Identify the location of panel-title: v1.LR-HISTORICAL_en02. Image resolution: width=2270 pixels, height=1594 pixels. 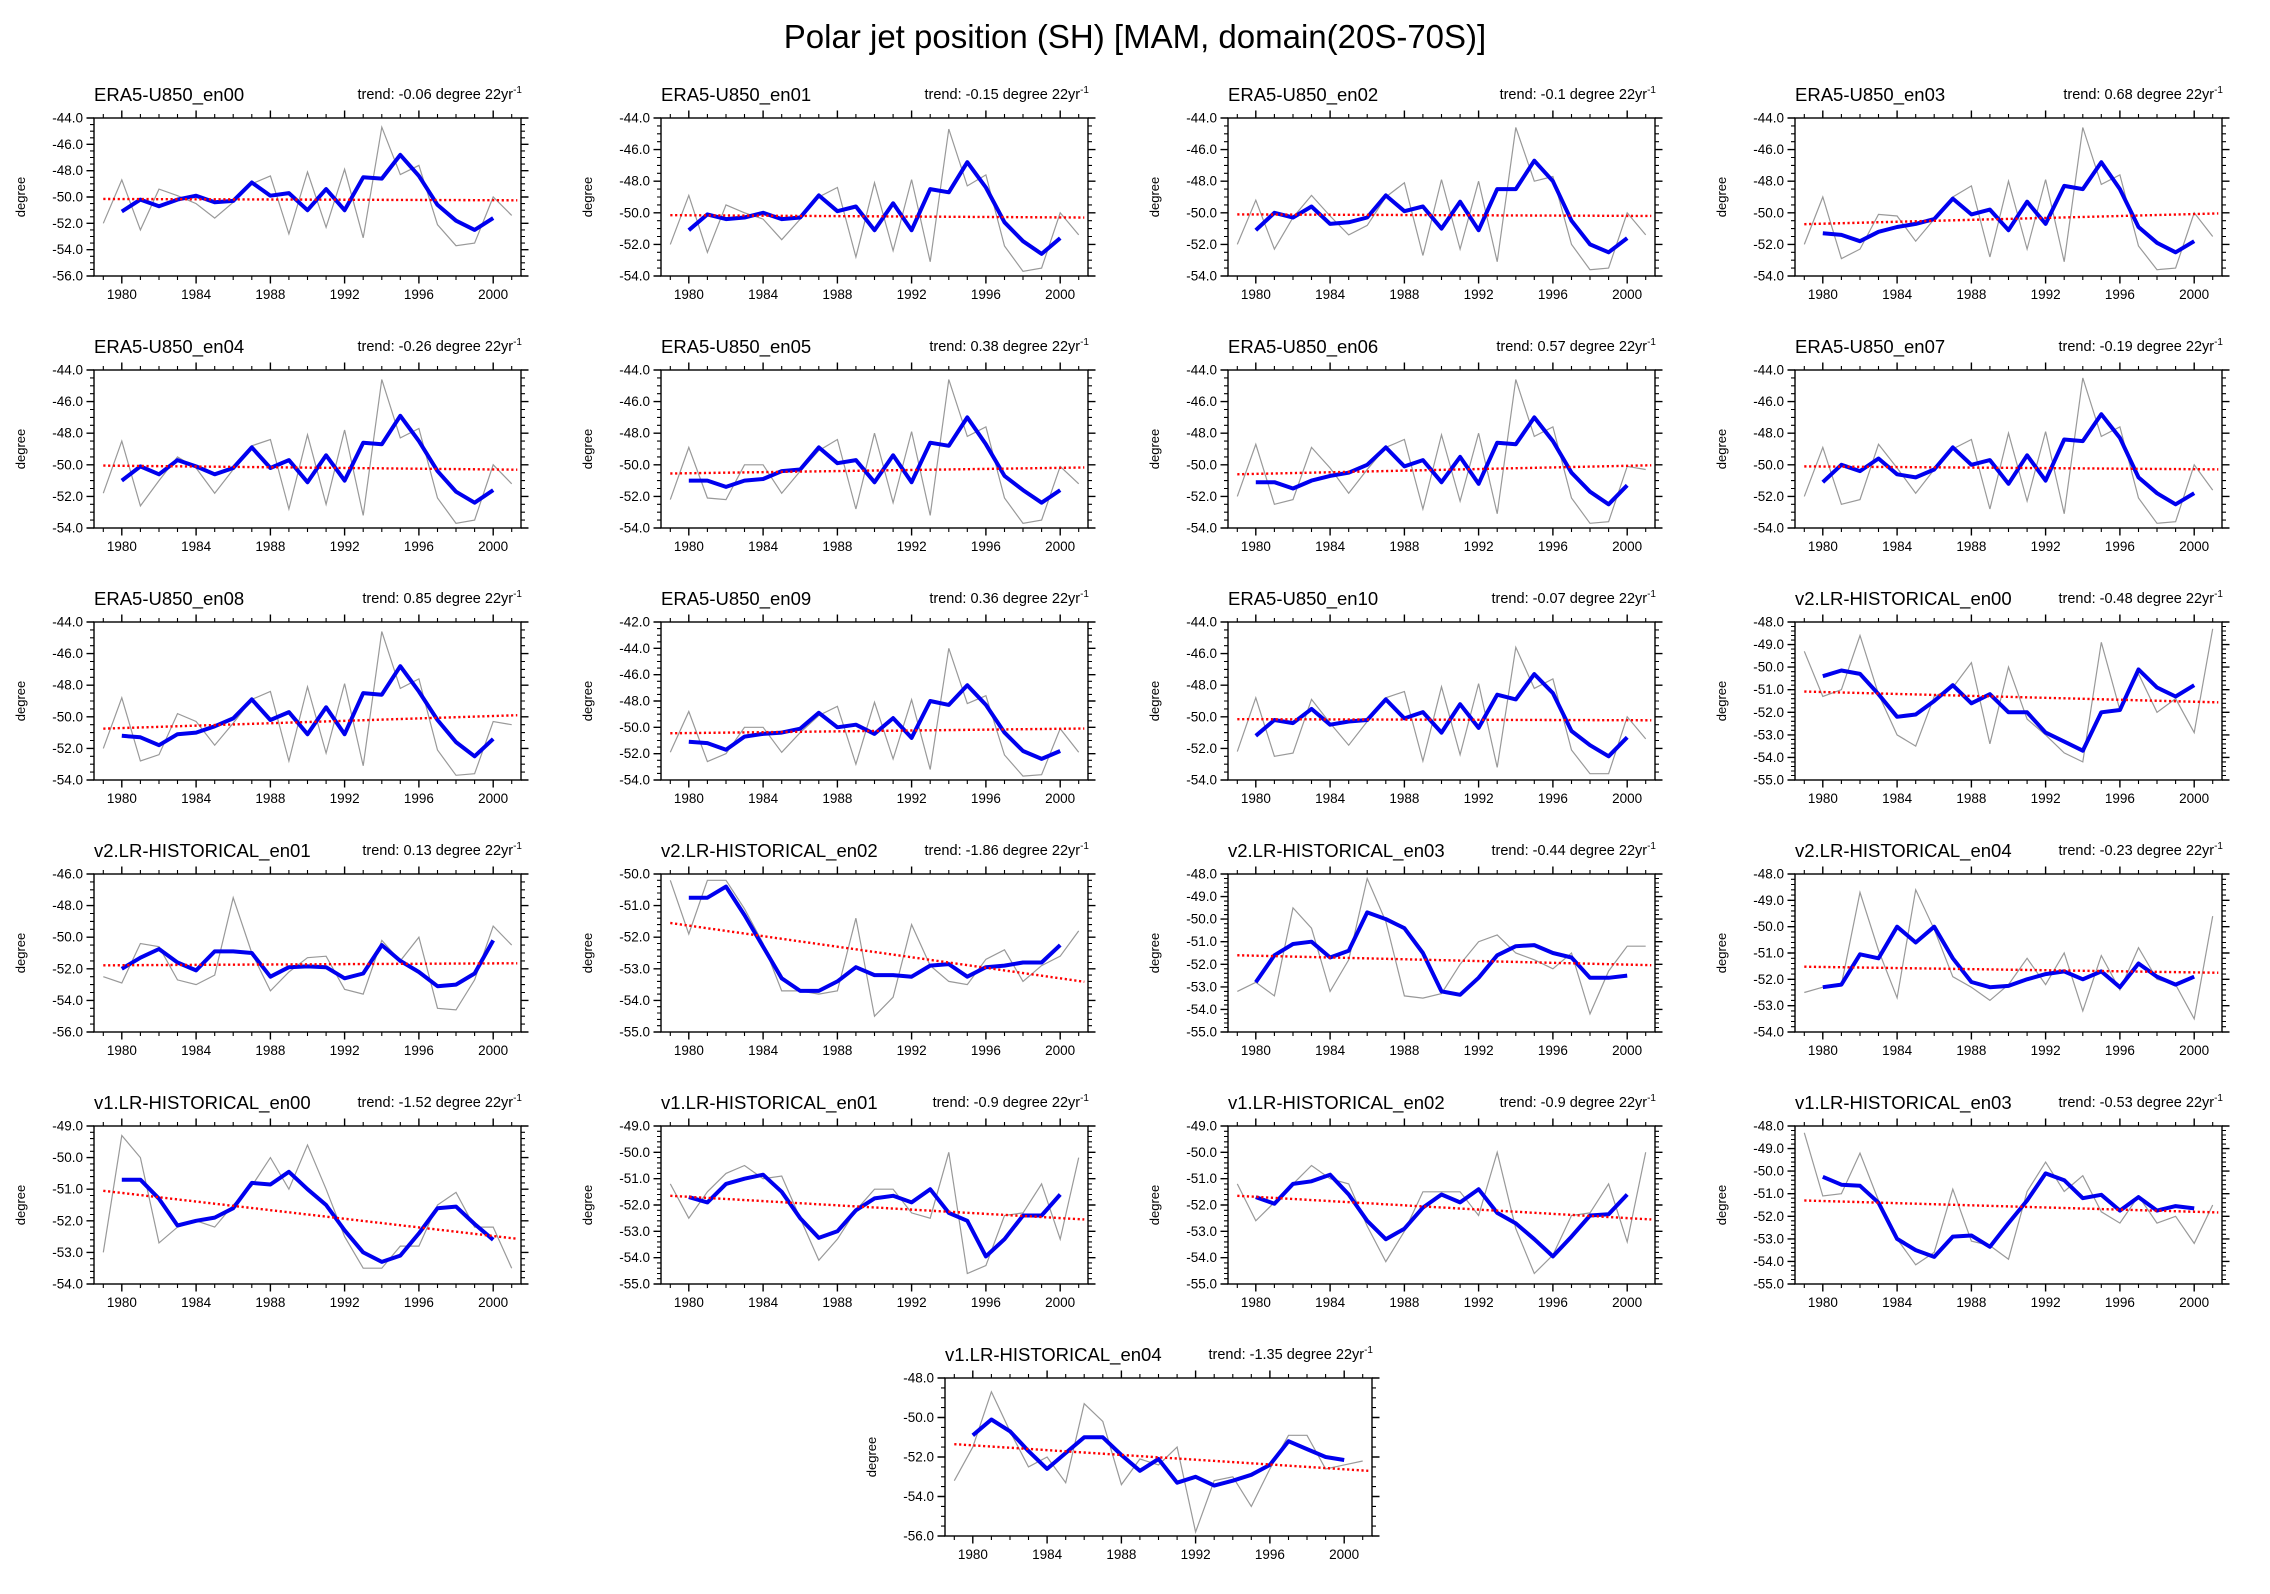
(1336, 1103).